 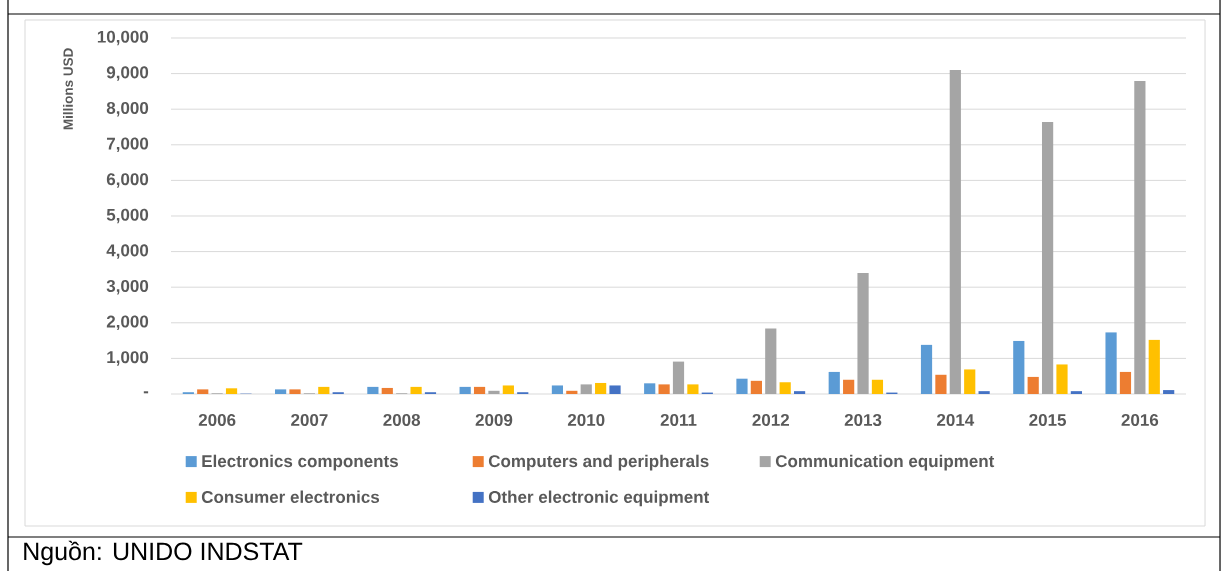 What do you see at coordinates (598, 462) in the screenshot?
I see `legend-label: Computers and peripherals` at bounding box center [598, 462].